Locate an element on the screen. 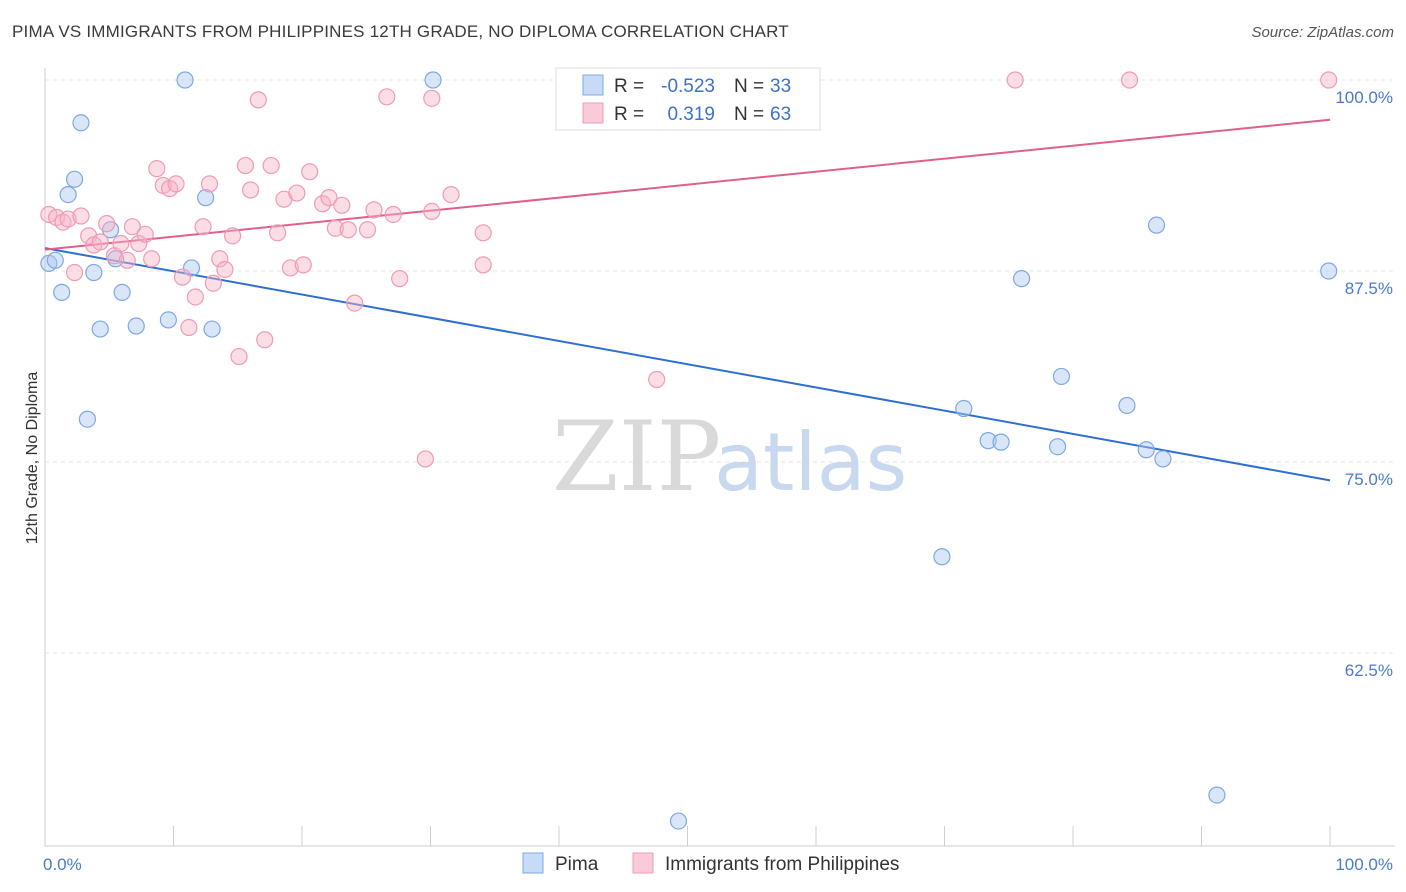 The height and width of the screenshot is (892, 1406). stats-box: R = -0.523 N = 33 R = 0.319 N = 63 is located at coordinates (688, 99).